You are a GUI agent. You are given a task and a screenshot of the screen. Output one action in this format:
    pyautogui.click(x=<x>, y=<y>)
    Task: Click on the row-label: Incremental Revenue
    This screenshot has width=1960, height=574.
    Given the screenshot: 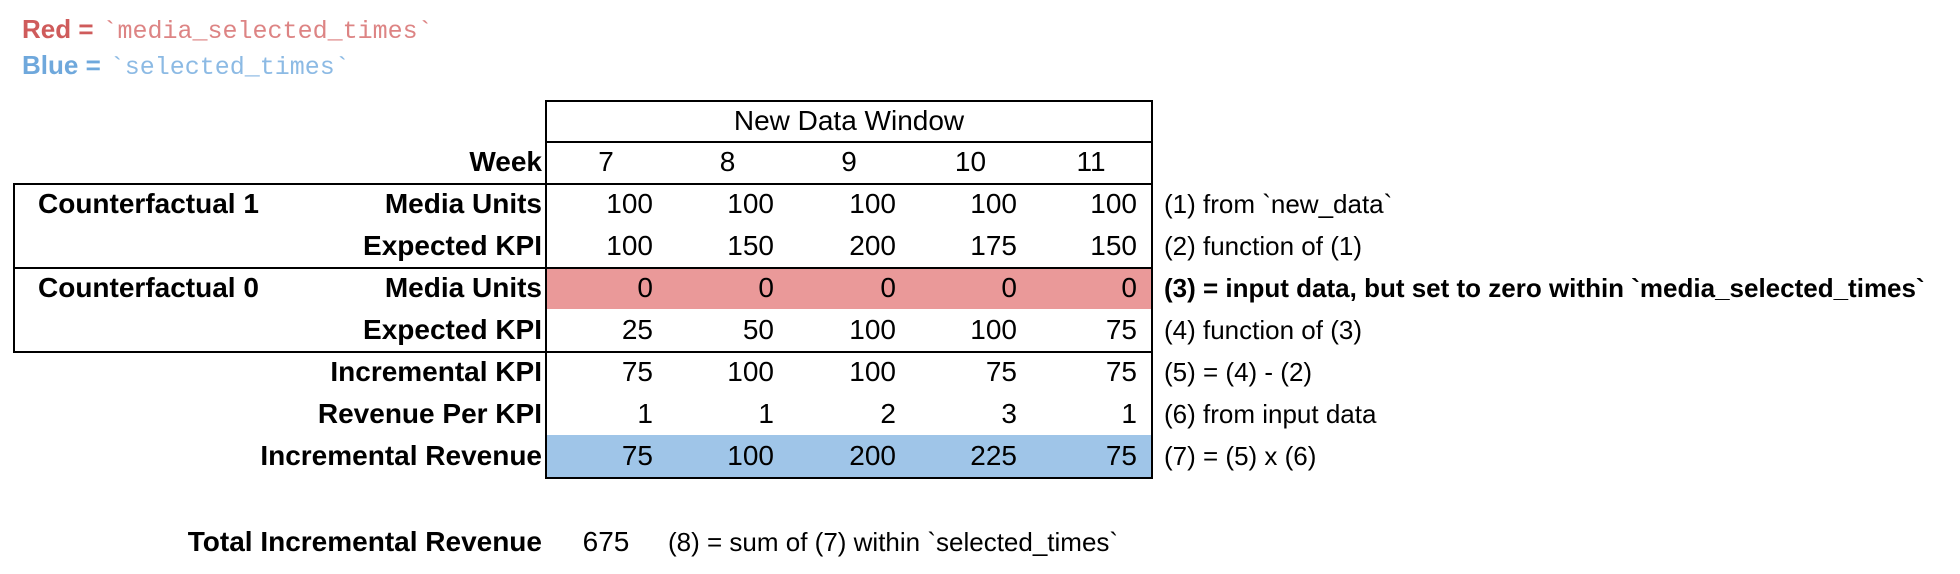 What is the action you would take?
    pyautogui.click(x=401, y=455)
    